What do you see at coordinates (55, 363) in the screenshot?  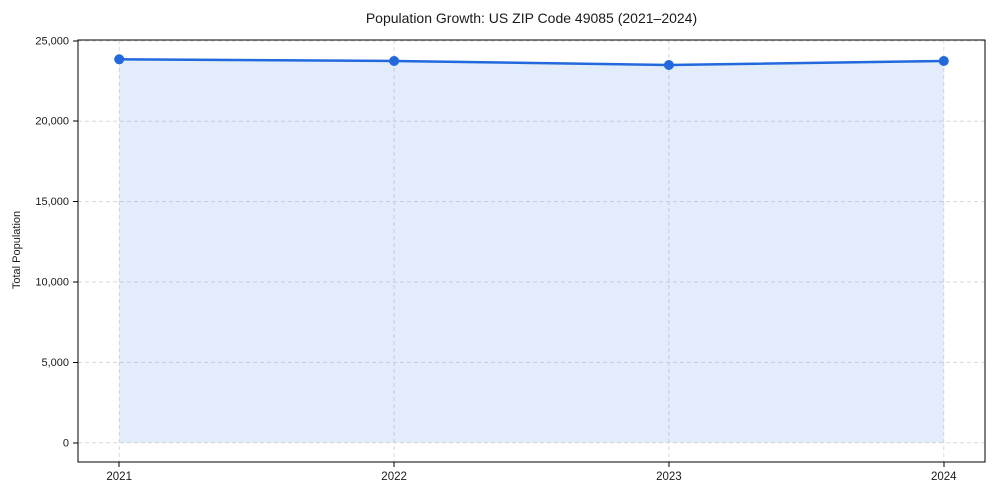 I see `y-tick-label: 5,000` at bounding box center [55, 363].